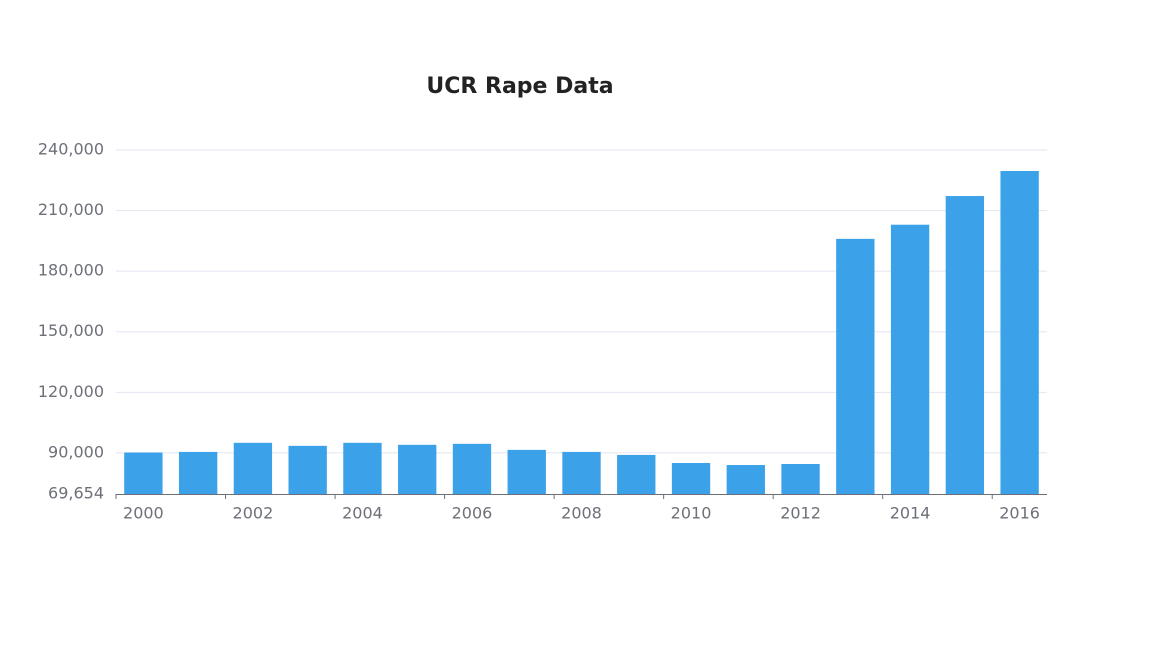  I want to click on y-tick-label: 180,000, so click(71, 270).